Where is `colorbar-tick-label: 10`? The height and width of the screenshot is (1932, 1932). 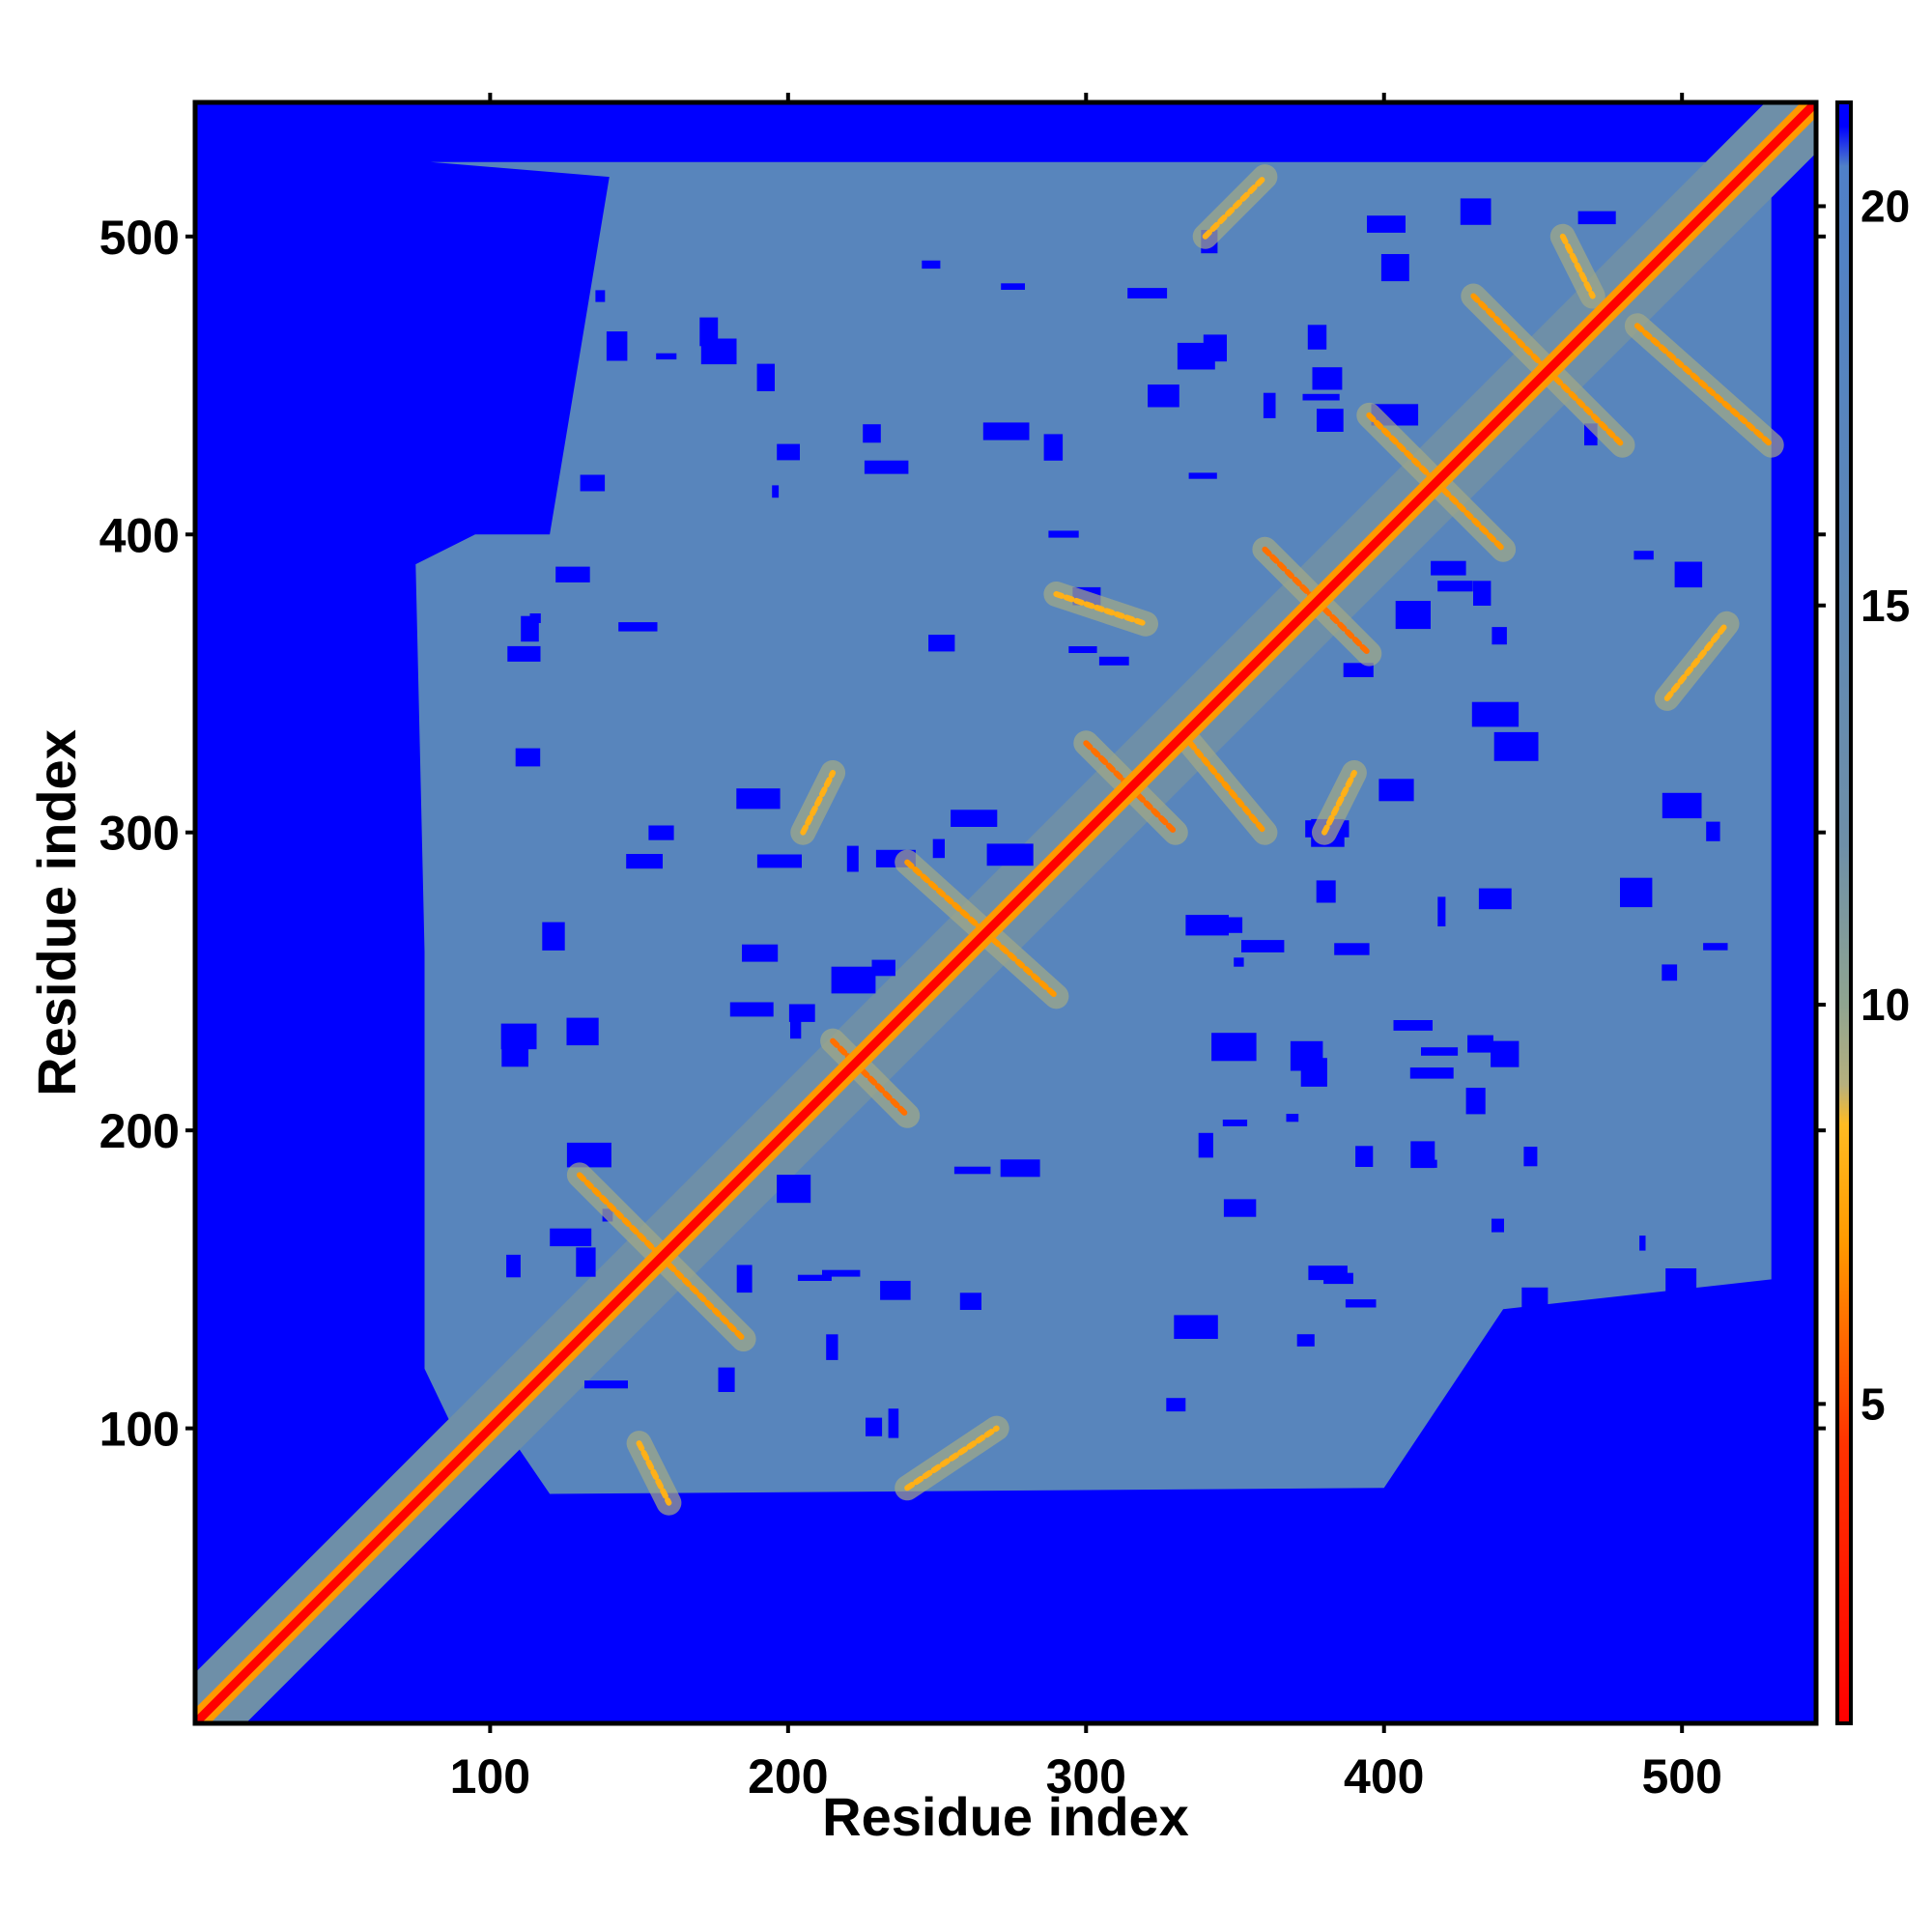
colorbar-tick-label: 10 is located at coordinates (1885, 1005).